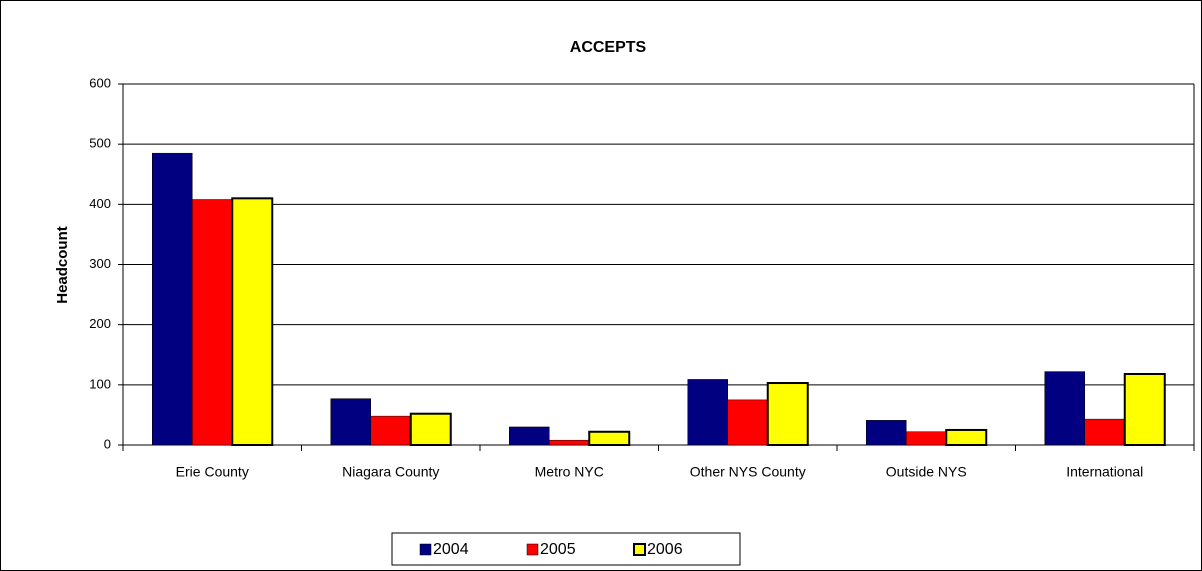  Describe the element at coordinates (665, 549) in the screenshot. I see `legend-label: 2006` at that location.